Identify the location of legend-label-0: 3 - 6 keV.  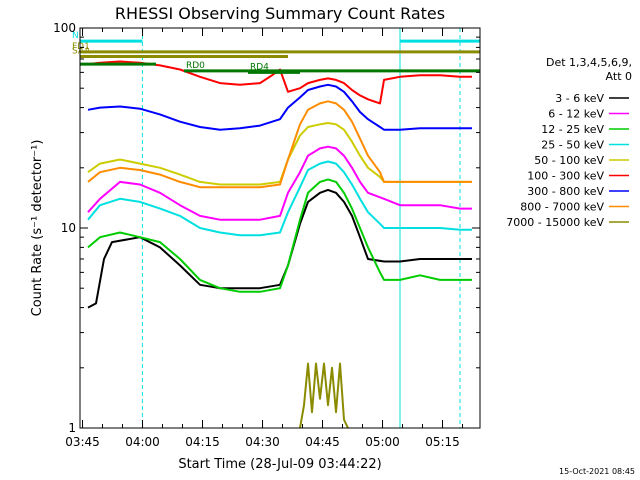
(579, 98).